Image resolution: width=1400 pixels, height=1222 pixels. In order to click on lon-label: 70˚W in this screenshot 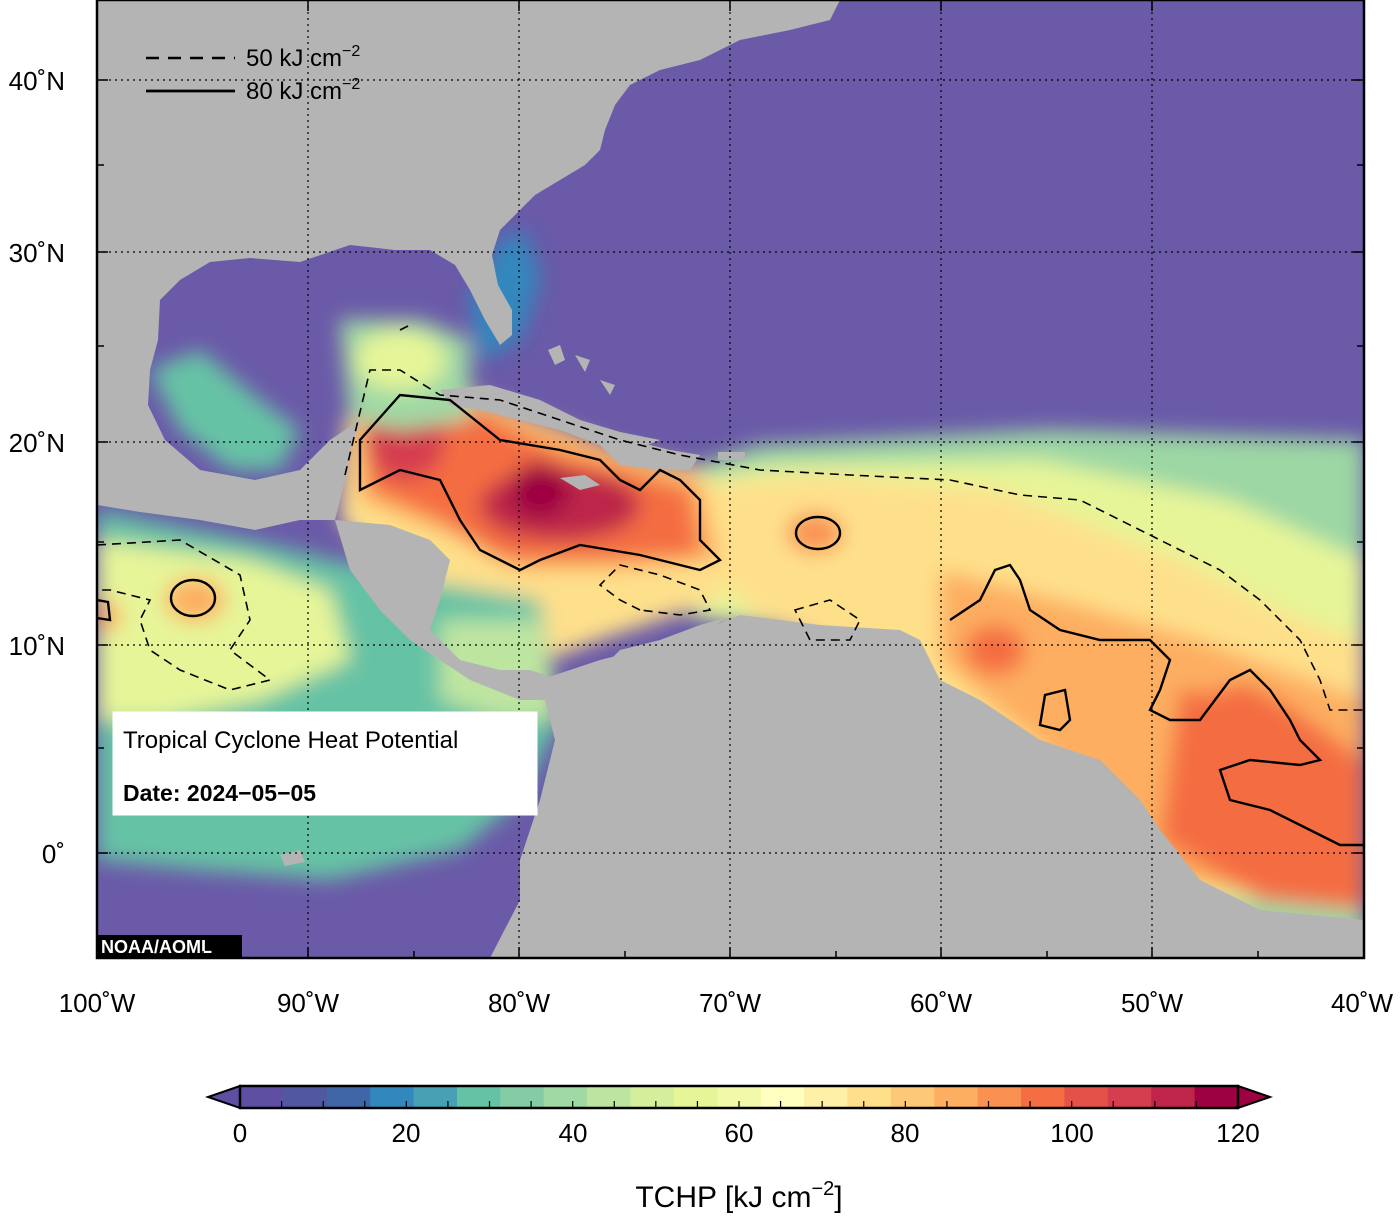, I will do `click(730, 1003)`.